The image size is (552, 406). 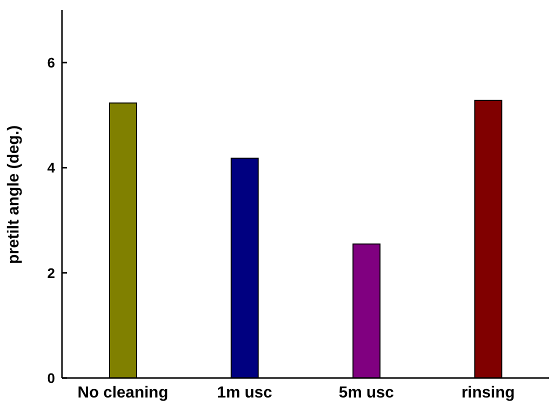 I want to click on y-axis-title: pretilt angle (deg.), so click(x=14, y=194).